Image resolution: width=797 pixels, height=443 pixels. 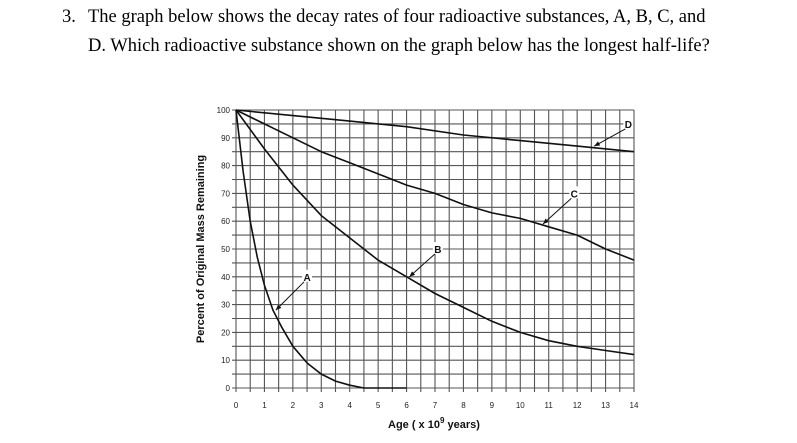 What do you see at coordinates (492, 405) in the screenshot?
I see `x-tick-label: 9` at bounding box center [492, 405].